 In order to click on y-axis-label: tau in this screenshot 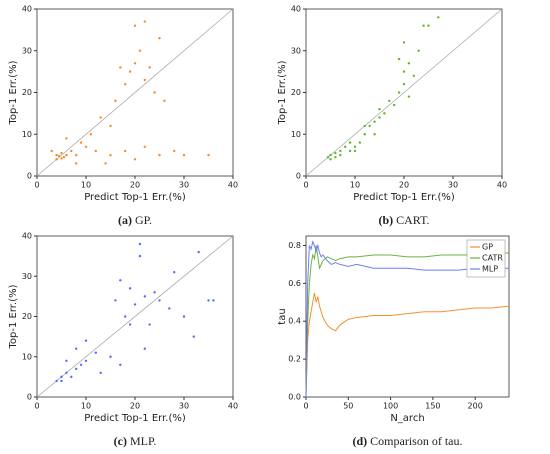, I will do `click(282, 316)`.